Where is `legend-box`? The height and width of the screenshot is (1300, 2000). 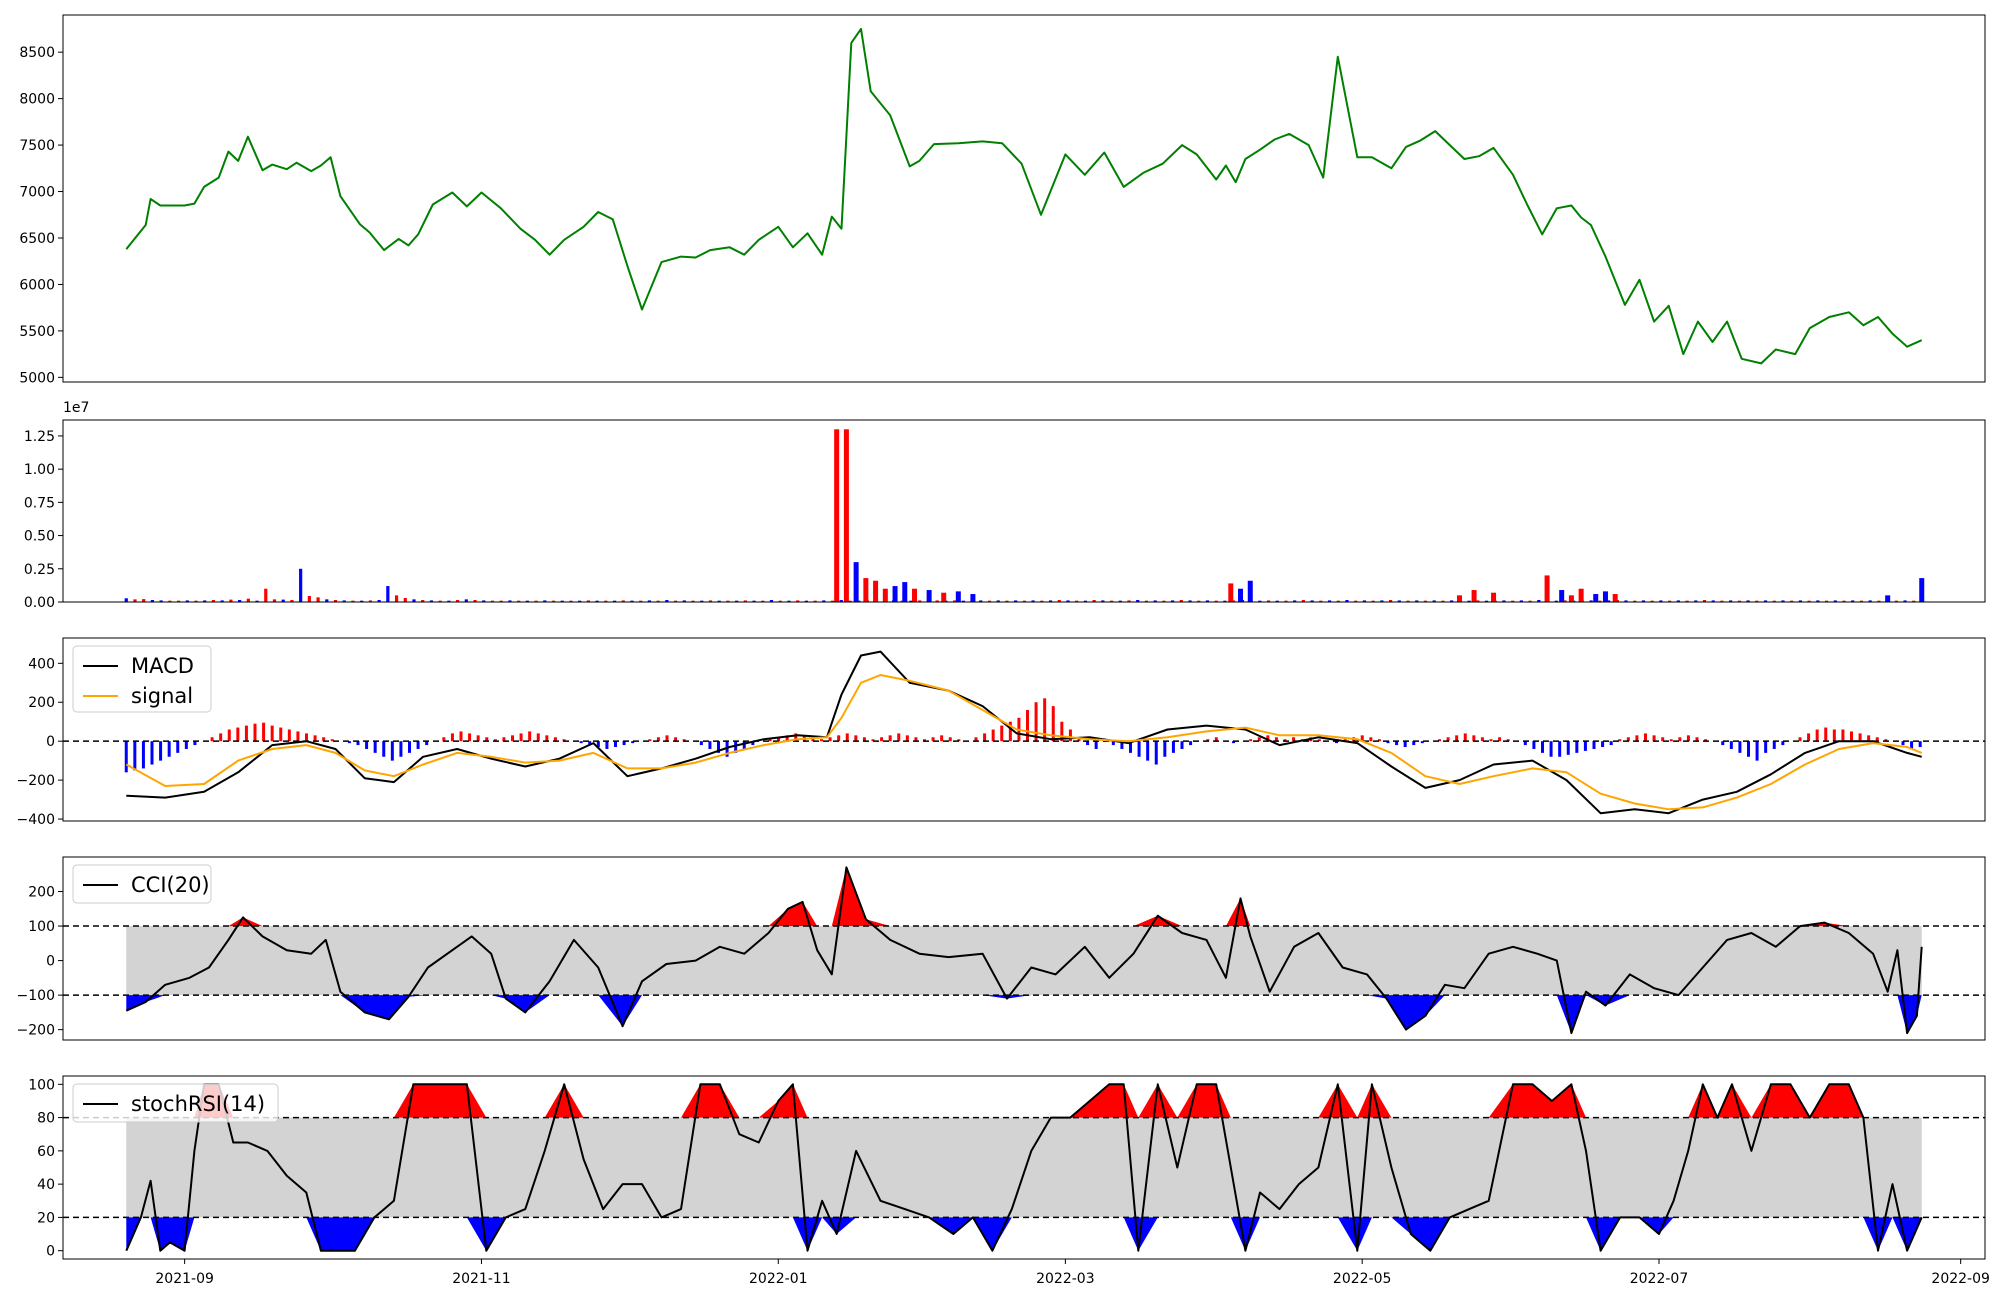 legend-box is located at coordinates (175, 1103).